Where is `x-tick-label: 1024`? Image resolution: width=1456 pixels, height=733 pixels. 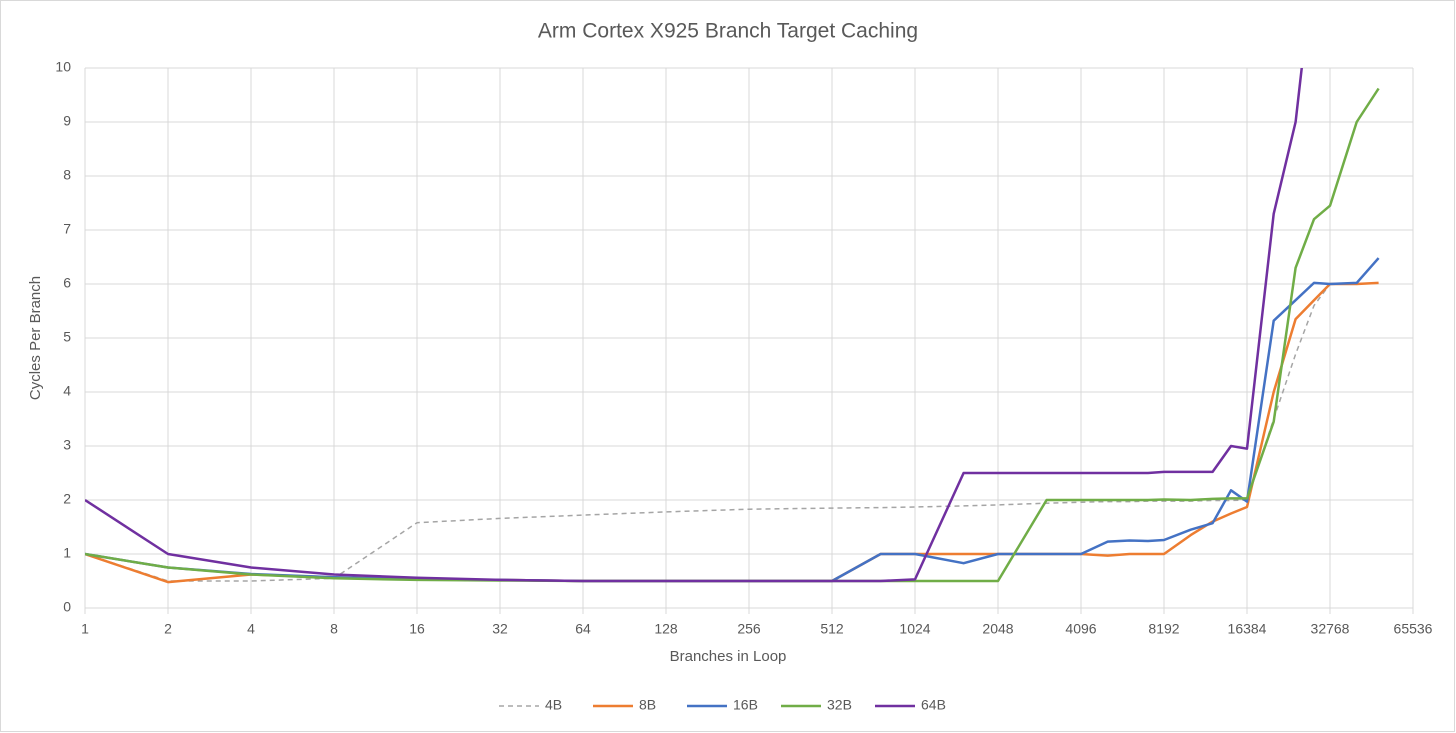
x-tick-label: 1024 is located at coordinates (914, 629).